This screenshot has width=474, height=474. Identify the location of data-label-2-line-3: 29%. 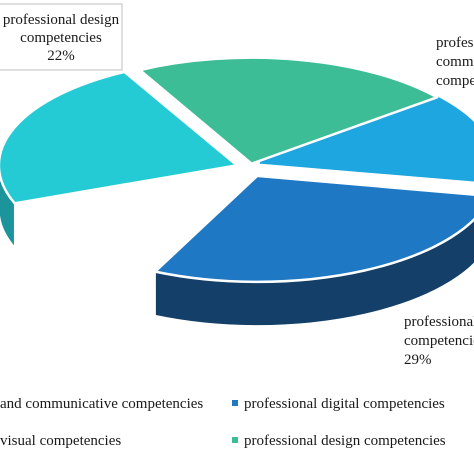
(418, 360).